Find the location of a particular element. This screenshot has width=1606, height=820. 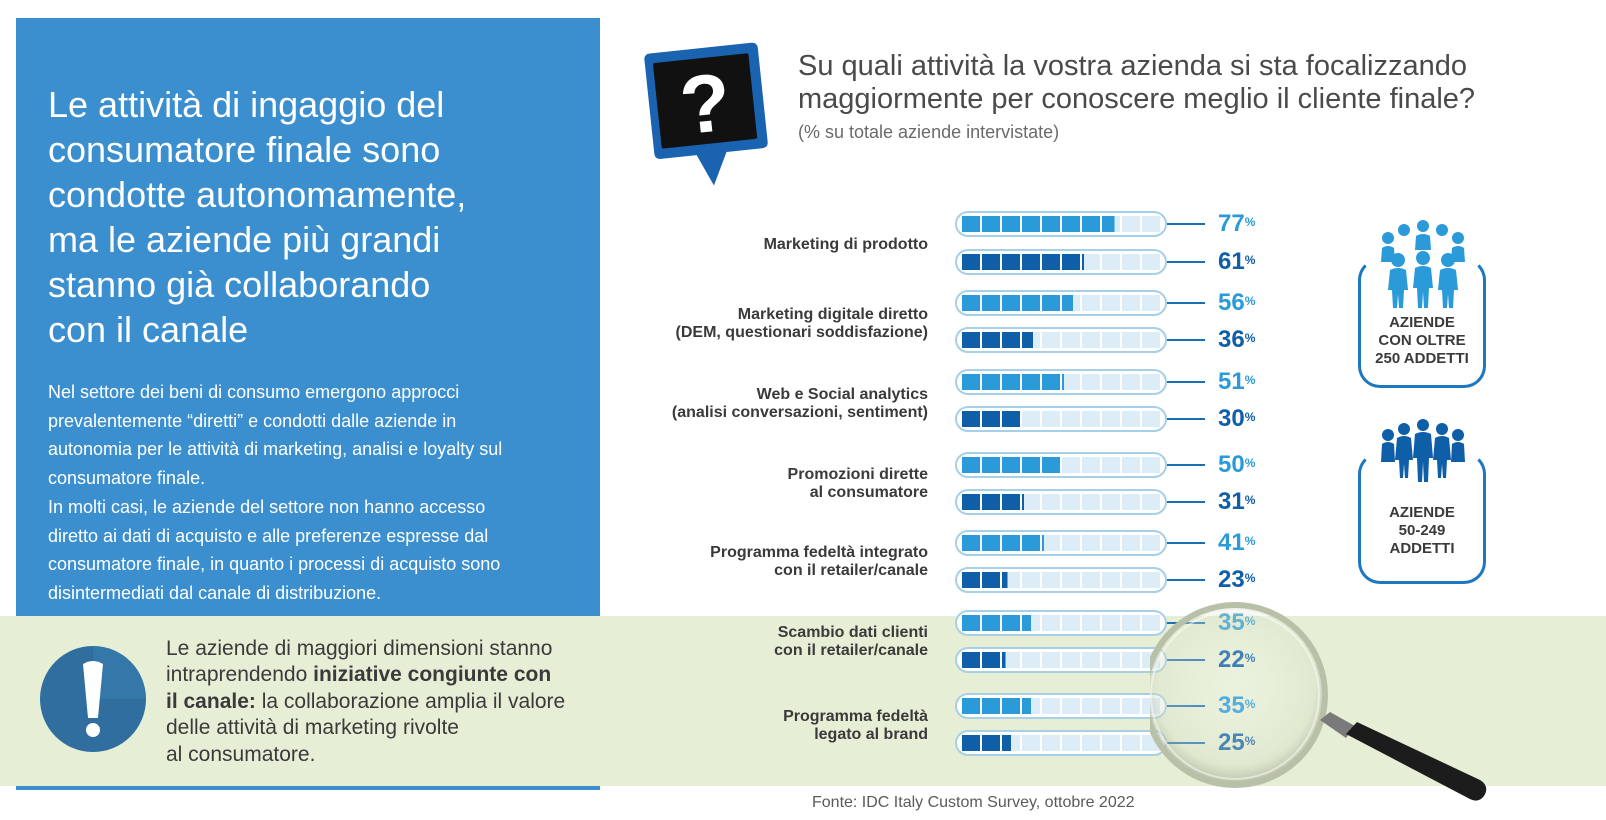

group-label-large: AZIENDE CON OLTRE 250 ADDETTI is located at coordinates (1422, 341).